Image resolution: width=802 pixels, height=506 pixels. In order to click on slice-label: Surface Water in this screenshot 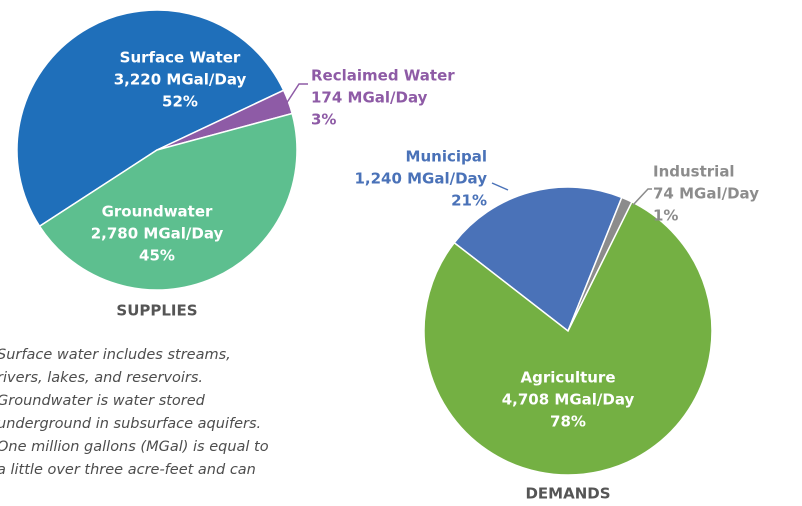, I will do `click(180, 58)`.